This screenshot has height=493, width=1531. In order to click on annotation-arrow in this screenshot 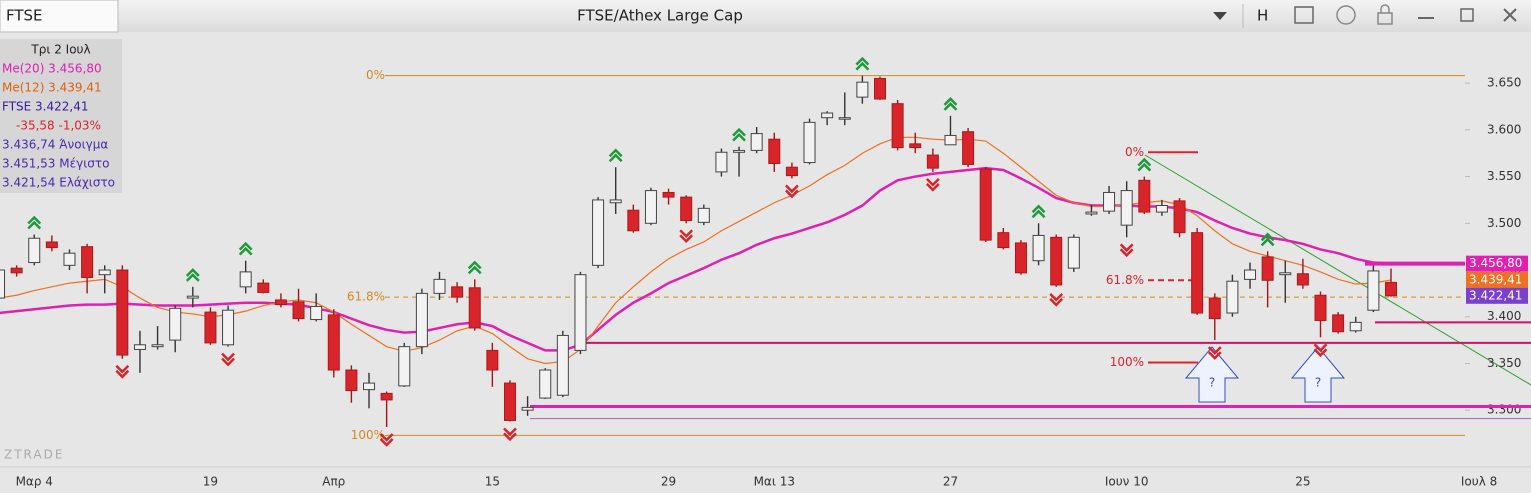, I will do `click(1265, 374)`.